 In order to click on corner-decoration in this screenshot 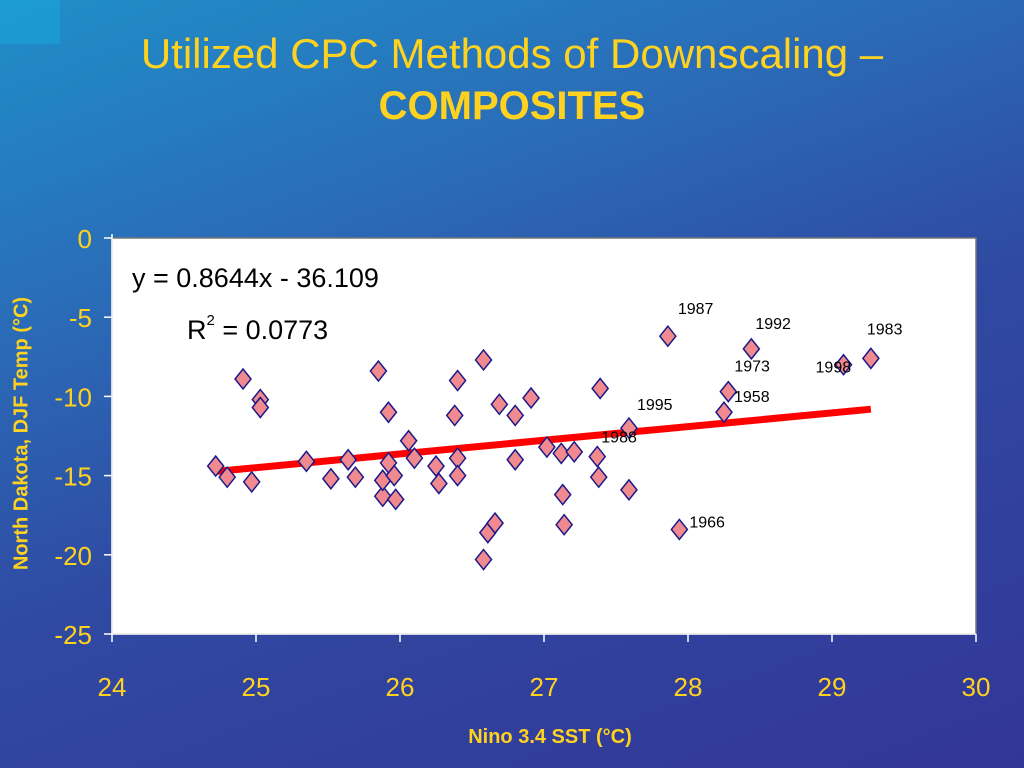, I will do `click(30, 22)`.